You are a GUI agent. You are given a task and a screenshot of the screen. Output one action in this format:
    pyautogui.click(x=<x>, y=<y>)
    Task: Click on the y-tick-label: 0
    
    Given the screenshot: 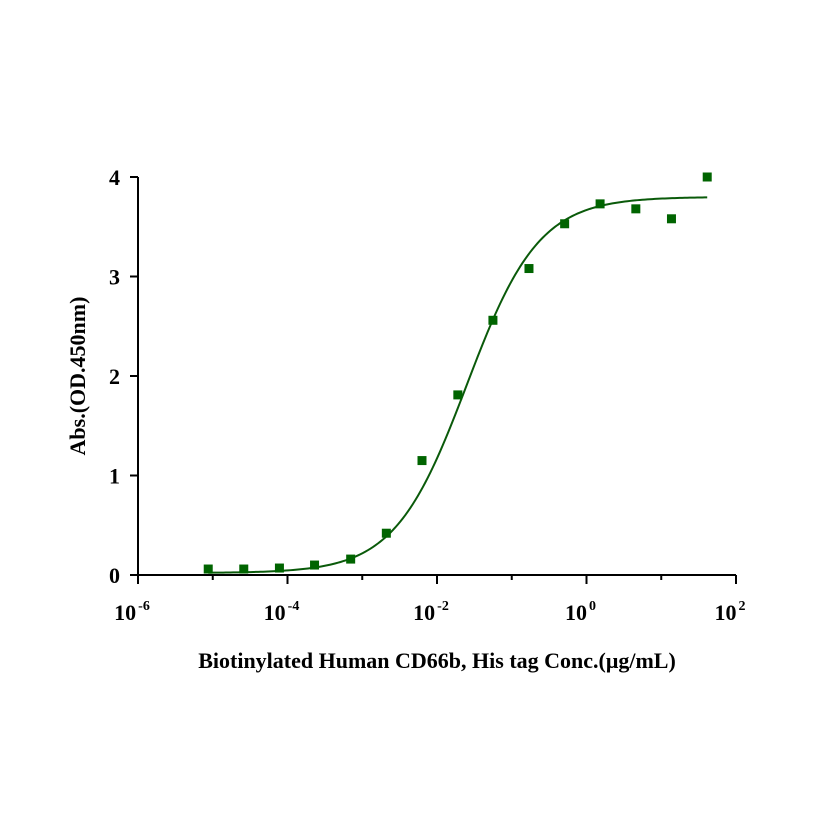 What is the action you would take?
    pyautogui.click(x=114, y=575)
    